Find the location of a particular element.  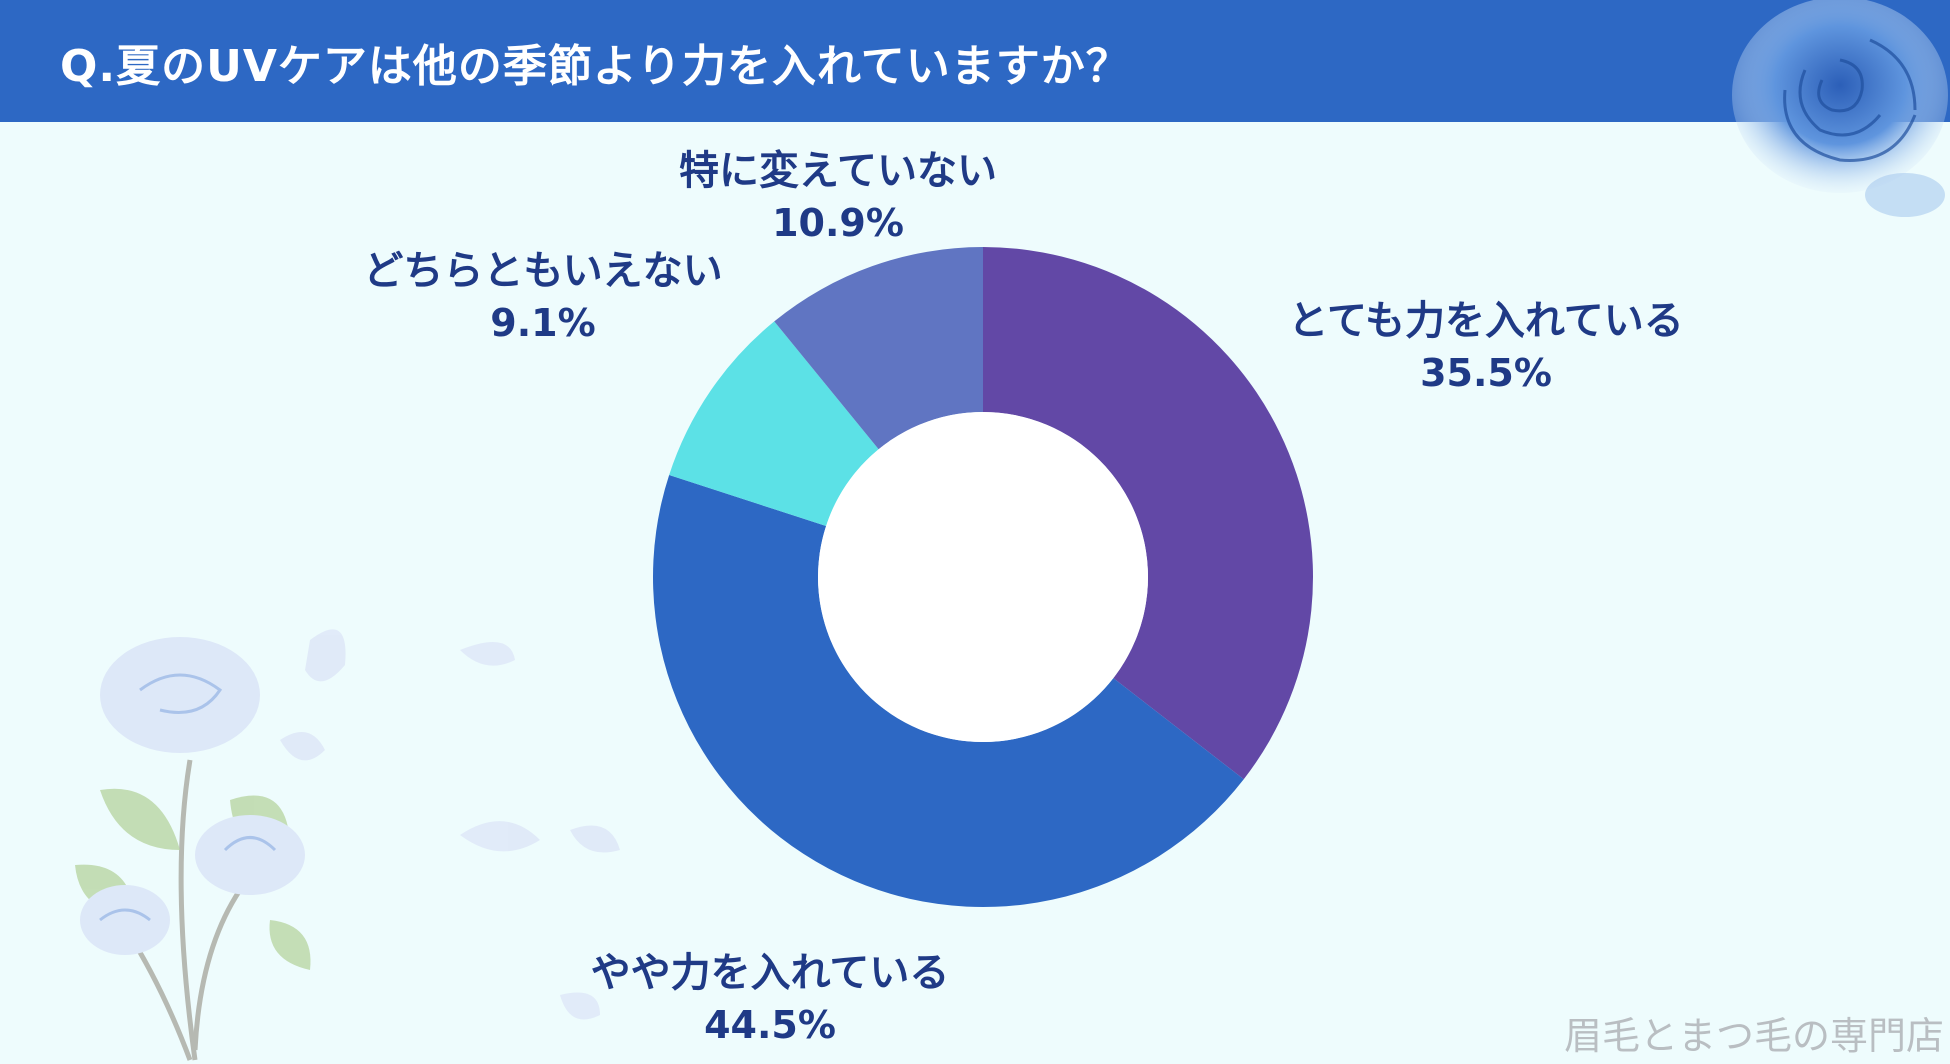

donut-hole is located at coordinates (983, 577).